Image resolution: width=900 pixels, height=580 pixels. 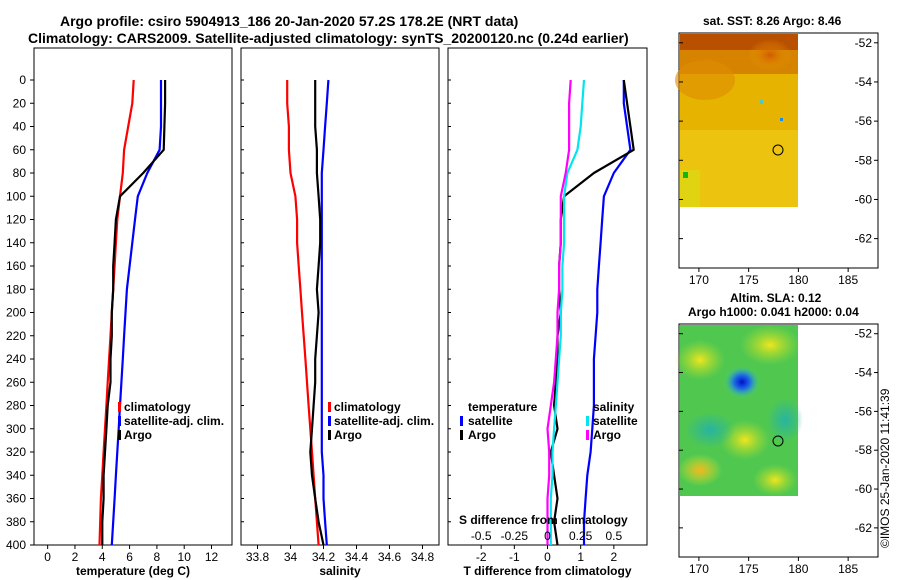 What do you see at coordinates (16, 336) in the screenshot?
I see `y-tick-label: 220` at bounding box center [16, 336].